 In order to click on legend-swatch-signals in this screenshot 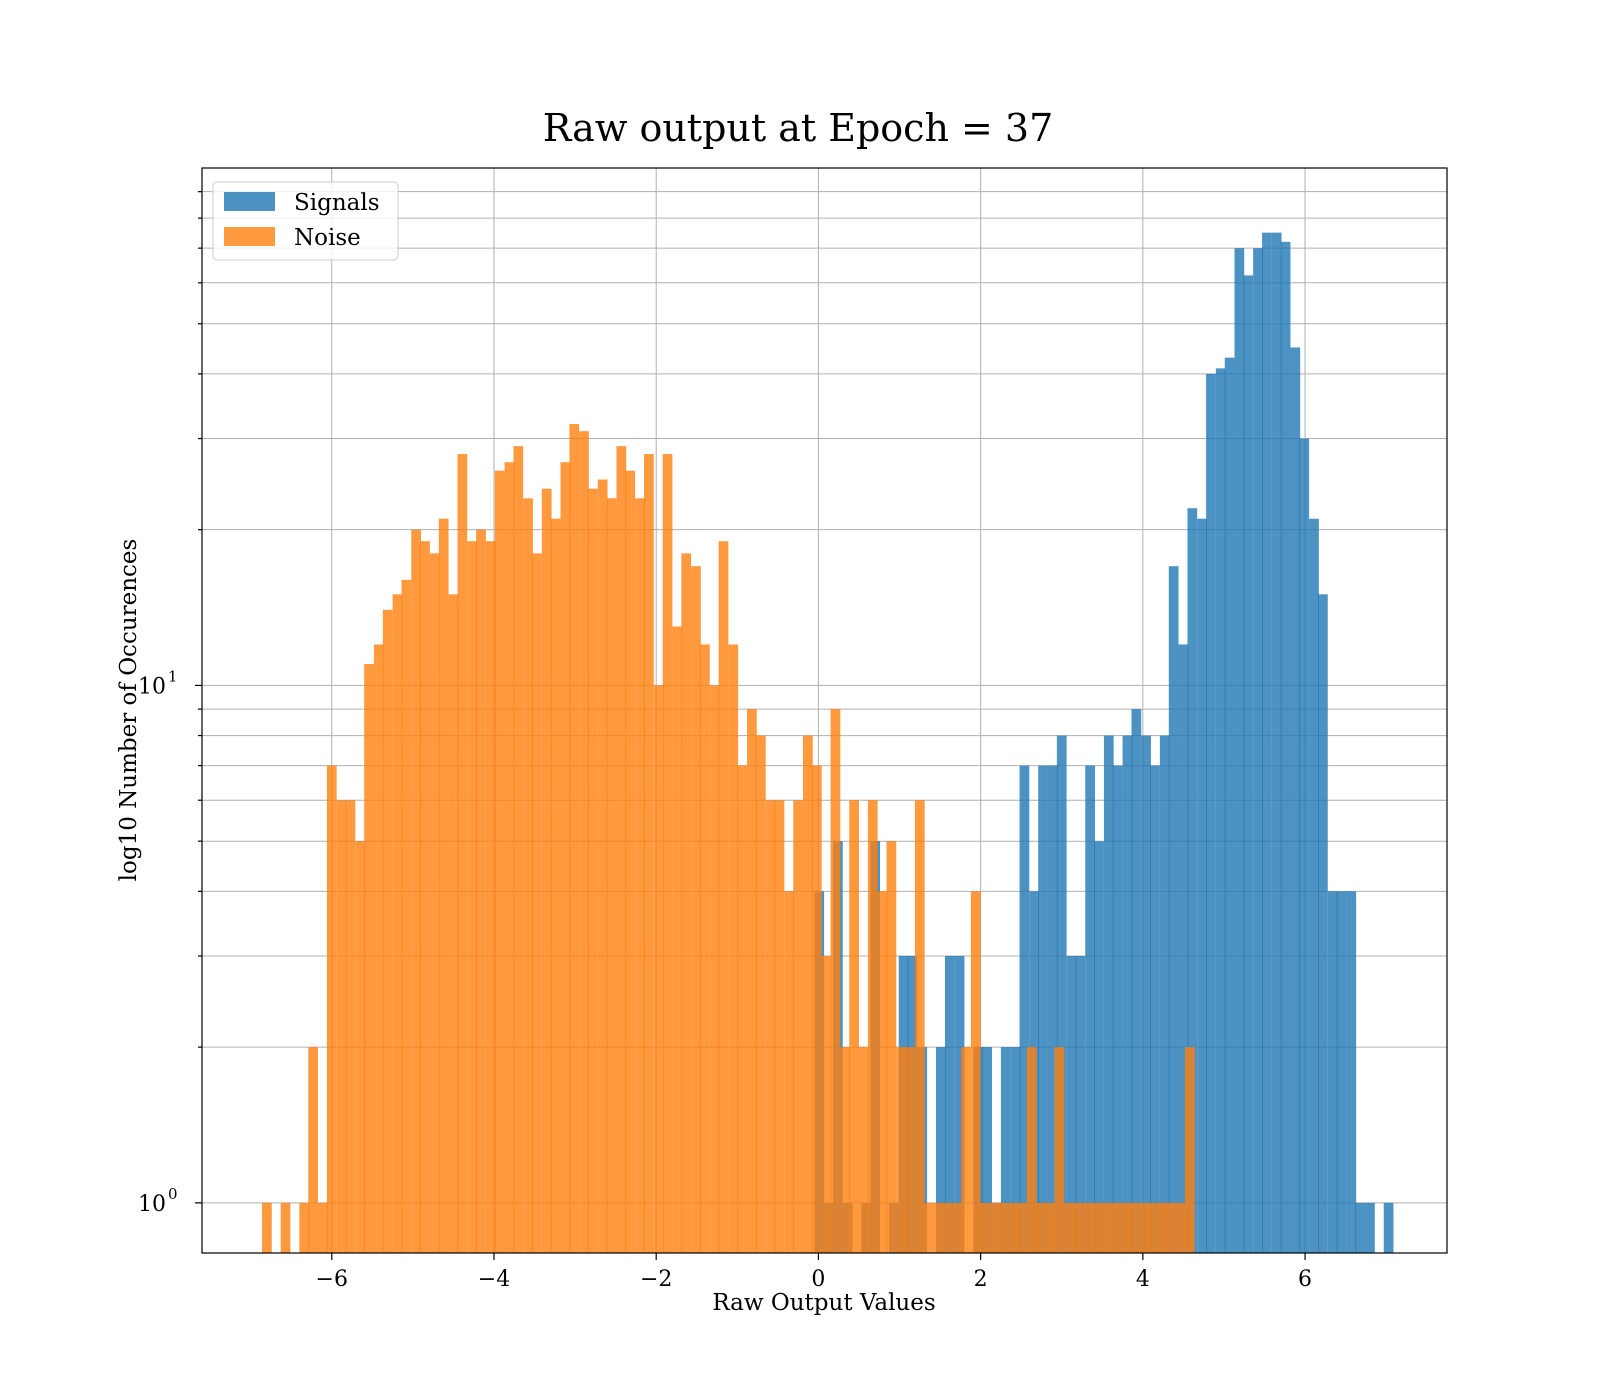, I will do `click(249, 201)`.